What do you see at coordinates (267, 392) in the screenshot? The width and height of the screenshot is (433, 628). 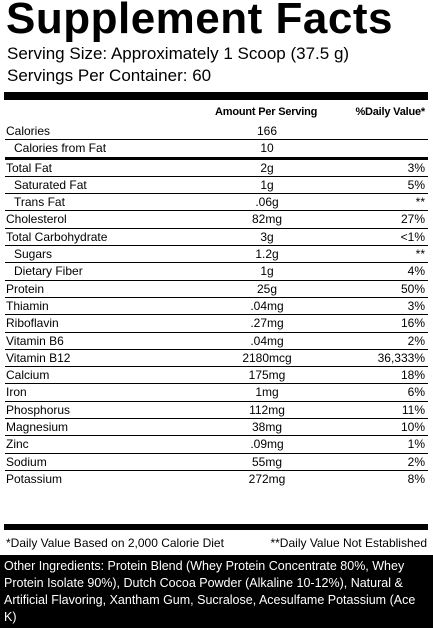 I see `nutrient-amount: 1mg` at bounding box center [267, 392].